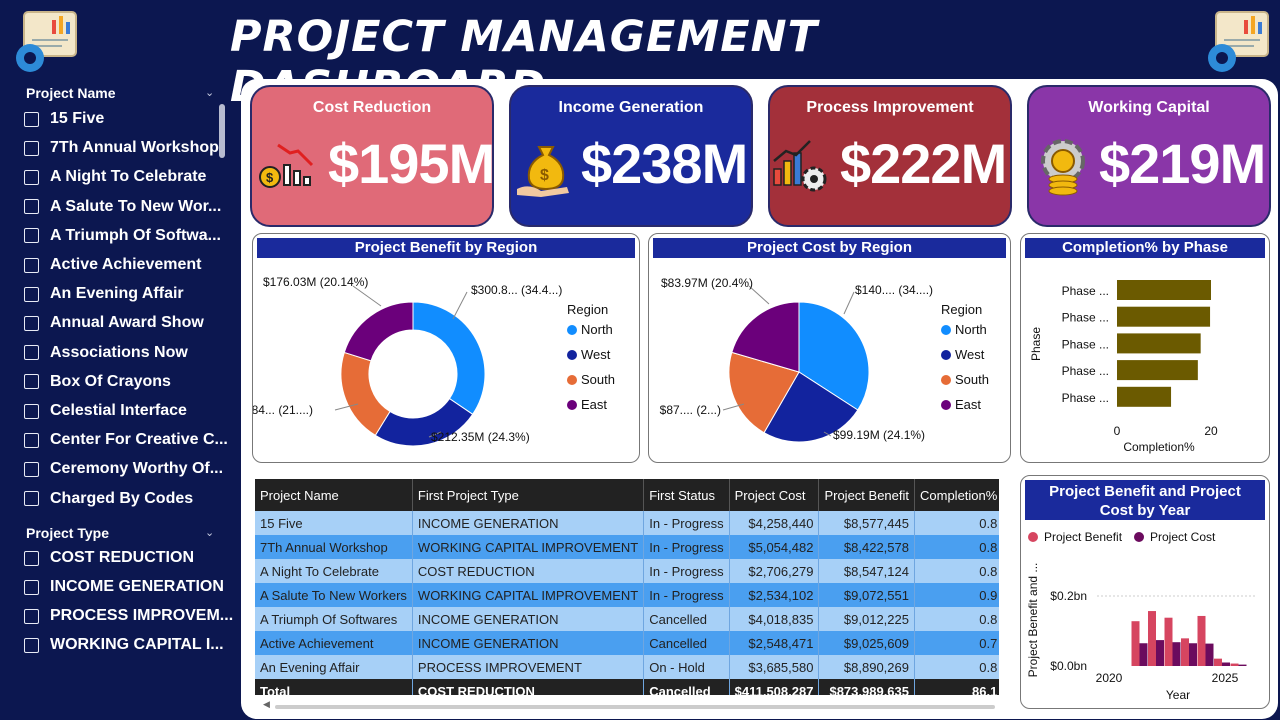  I want to click on project-name-item: 7Th Annual Workshop, so click(121, 148).